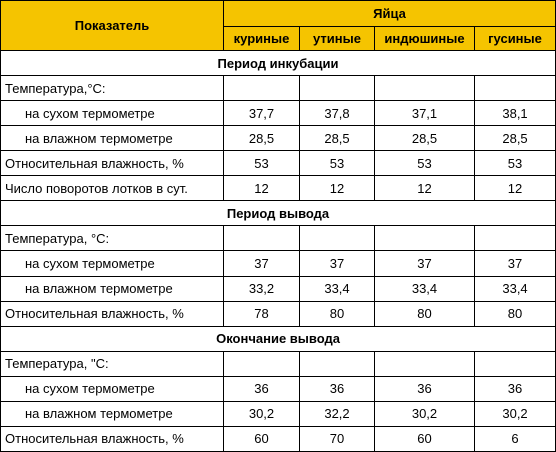 Image resolution: width=556 pixels, height=452 pixels. I want to click on value-cell: 38,1, so click(514, 113).